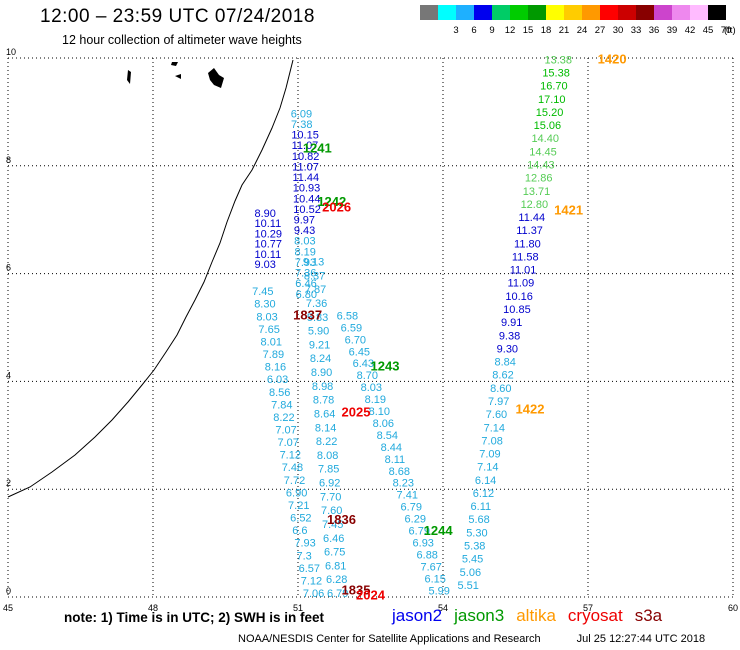 The height and width of the screenshot is (650, 740). What do you see at coordinates (403, 484) in the screenshot?
I see `wave-value: 8.23` at bounding box center [403, 484].